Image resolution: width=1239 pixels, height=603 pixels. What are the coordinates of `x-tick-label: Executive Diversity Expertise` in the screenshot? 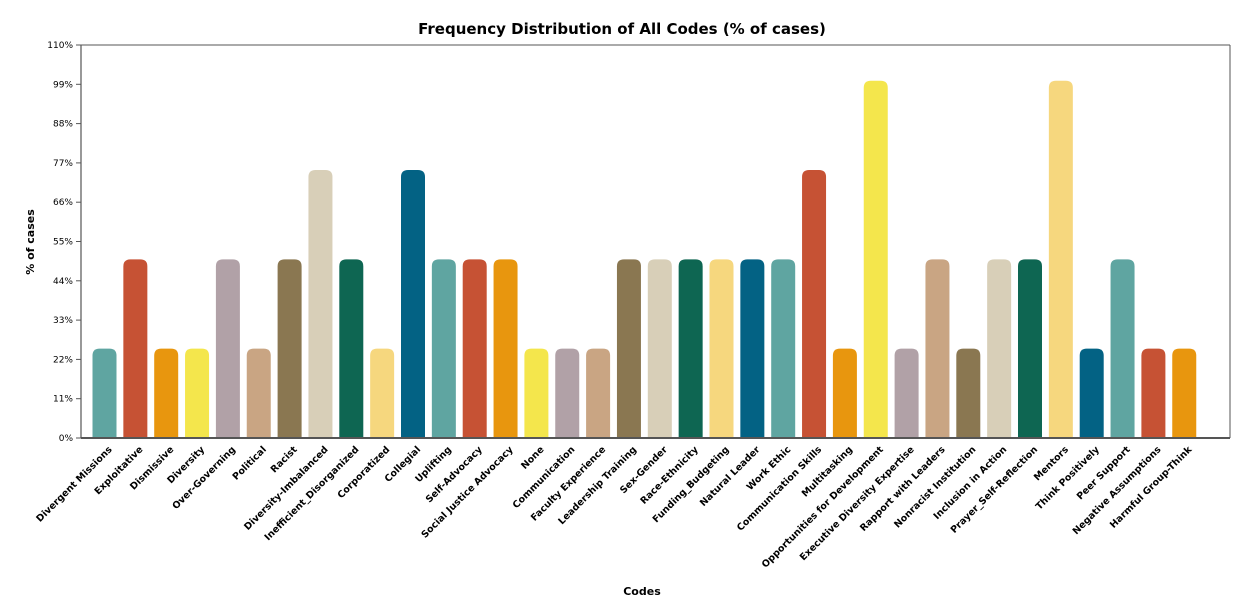 It's located at (857, 503).